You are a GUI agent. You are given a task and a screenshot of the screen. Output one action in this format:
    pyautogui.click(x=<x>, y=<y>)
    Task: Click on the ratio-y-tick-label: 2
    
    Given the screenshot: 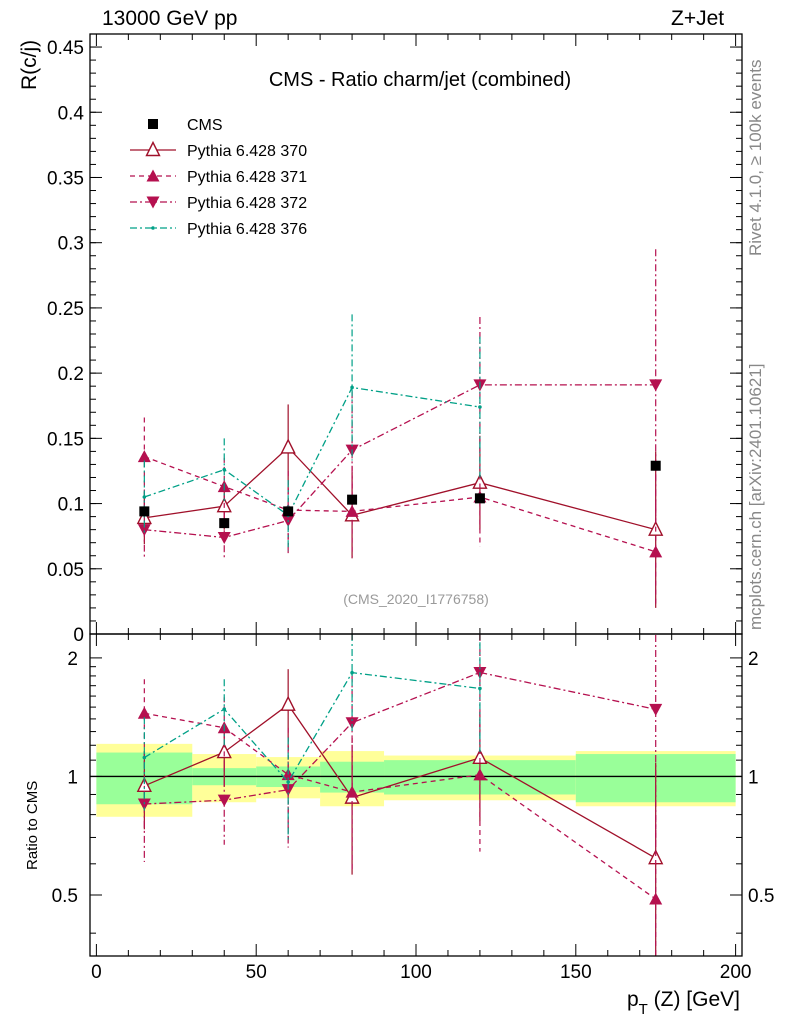 What is the action you would take?
    pyautogui.click(x=72, y=659)
    